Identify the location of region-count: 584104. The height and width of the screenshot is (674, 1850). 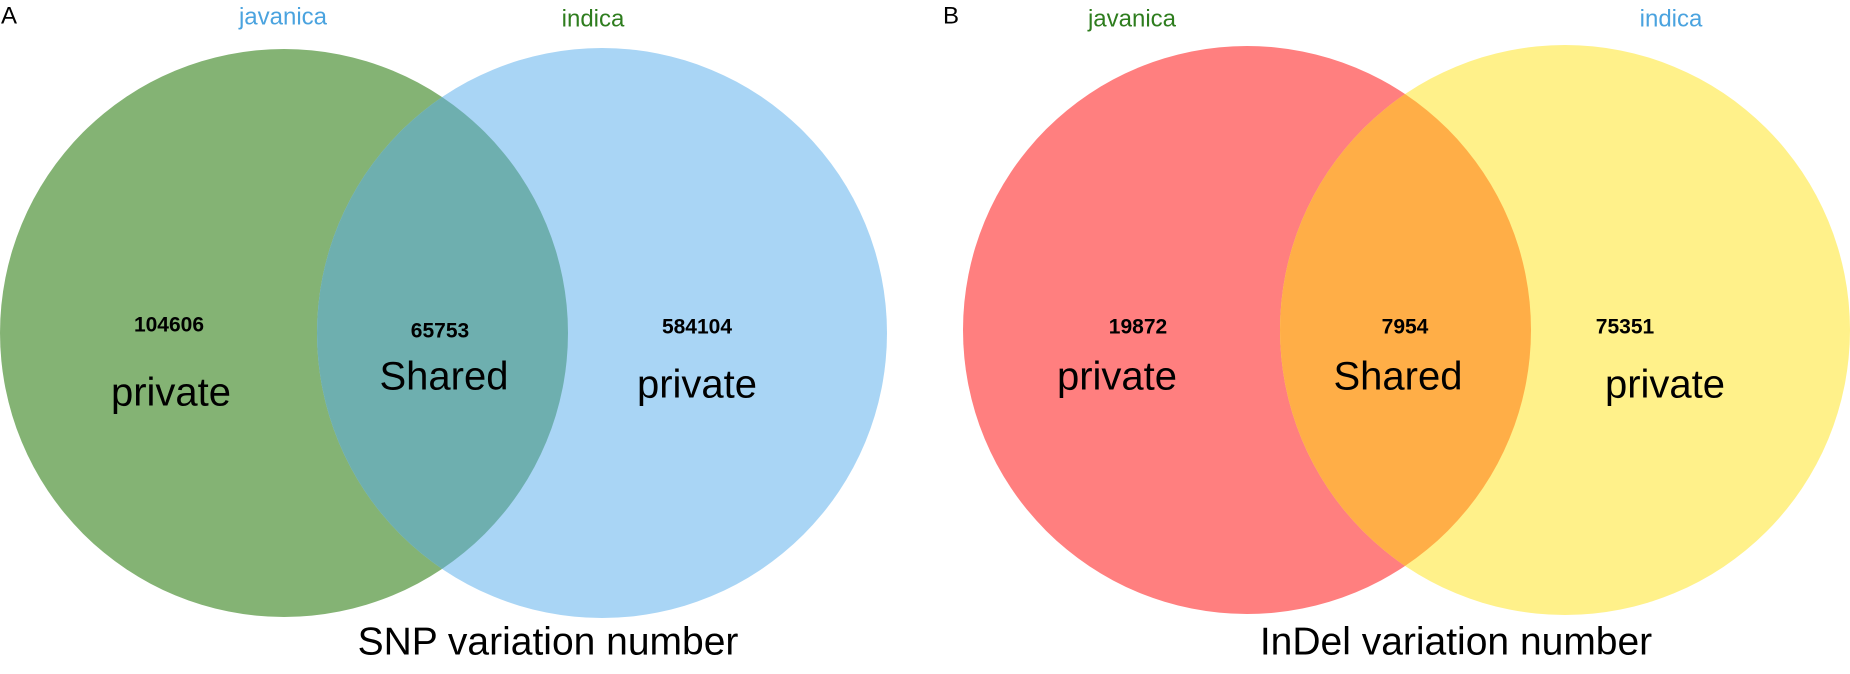
(697, 327).